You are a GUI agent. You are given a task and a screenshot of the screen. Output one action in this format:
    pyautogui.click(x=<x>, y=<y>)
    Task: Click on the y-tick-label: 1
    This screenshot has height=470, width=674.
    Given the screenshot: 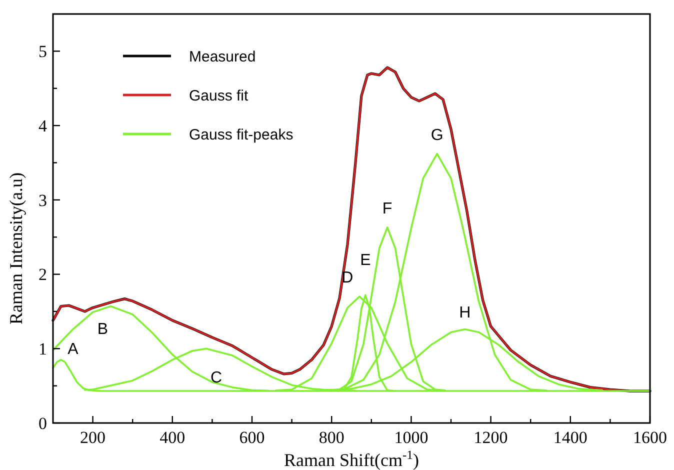 What is the action you would take?
    pyautogui.click(x=42, y=349)
    